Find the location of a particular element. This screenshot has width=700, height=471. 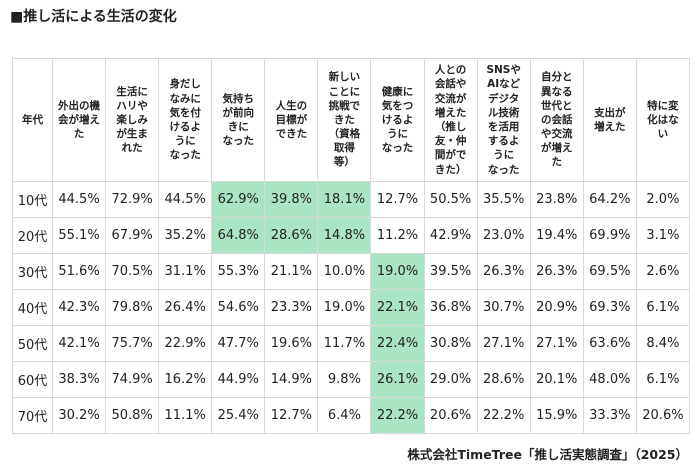

value-cell: 39.5% is located at coordinates (450, 271).